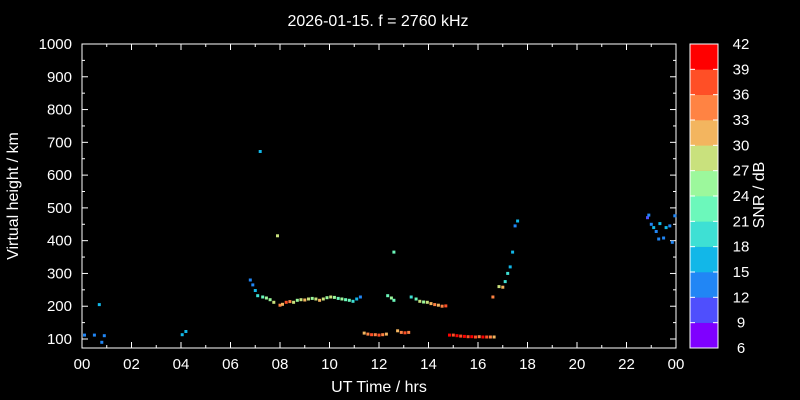 Image resolution: width=800 pixels, height=400 pixels. What do you see at coordinates (55, 44) in the screenshot?
I see `y-tick-label: 1000` at bounding box center [55, 44].